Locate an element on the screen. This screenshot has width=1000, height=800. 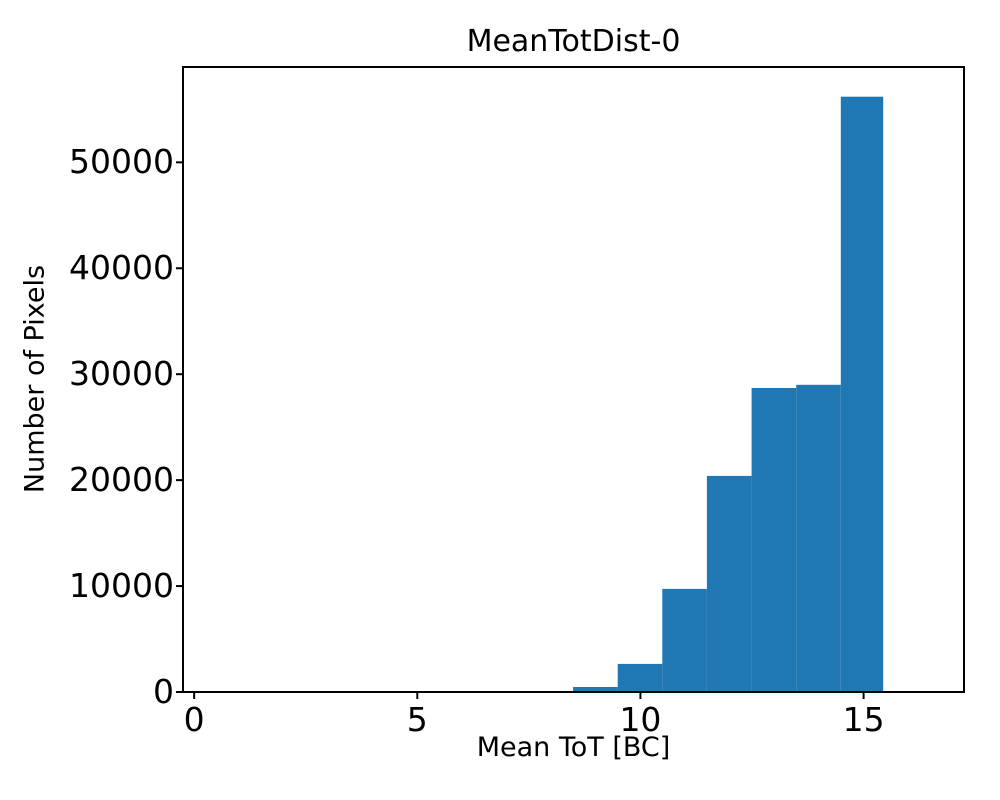
y-tick-label: 20000 is located at coordinates (121, 480).